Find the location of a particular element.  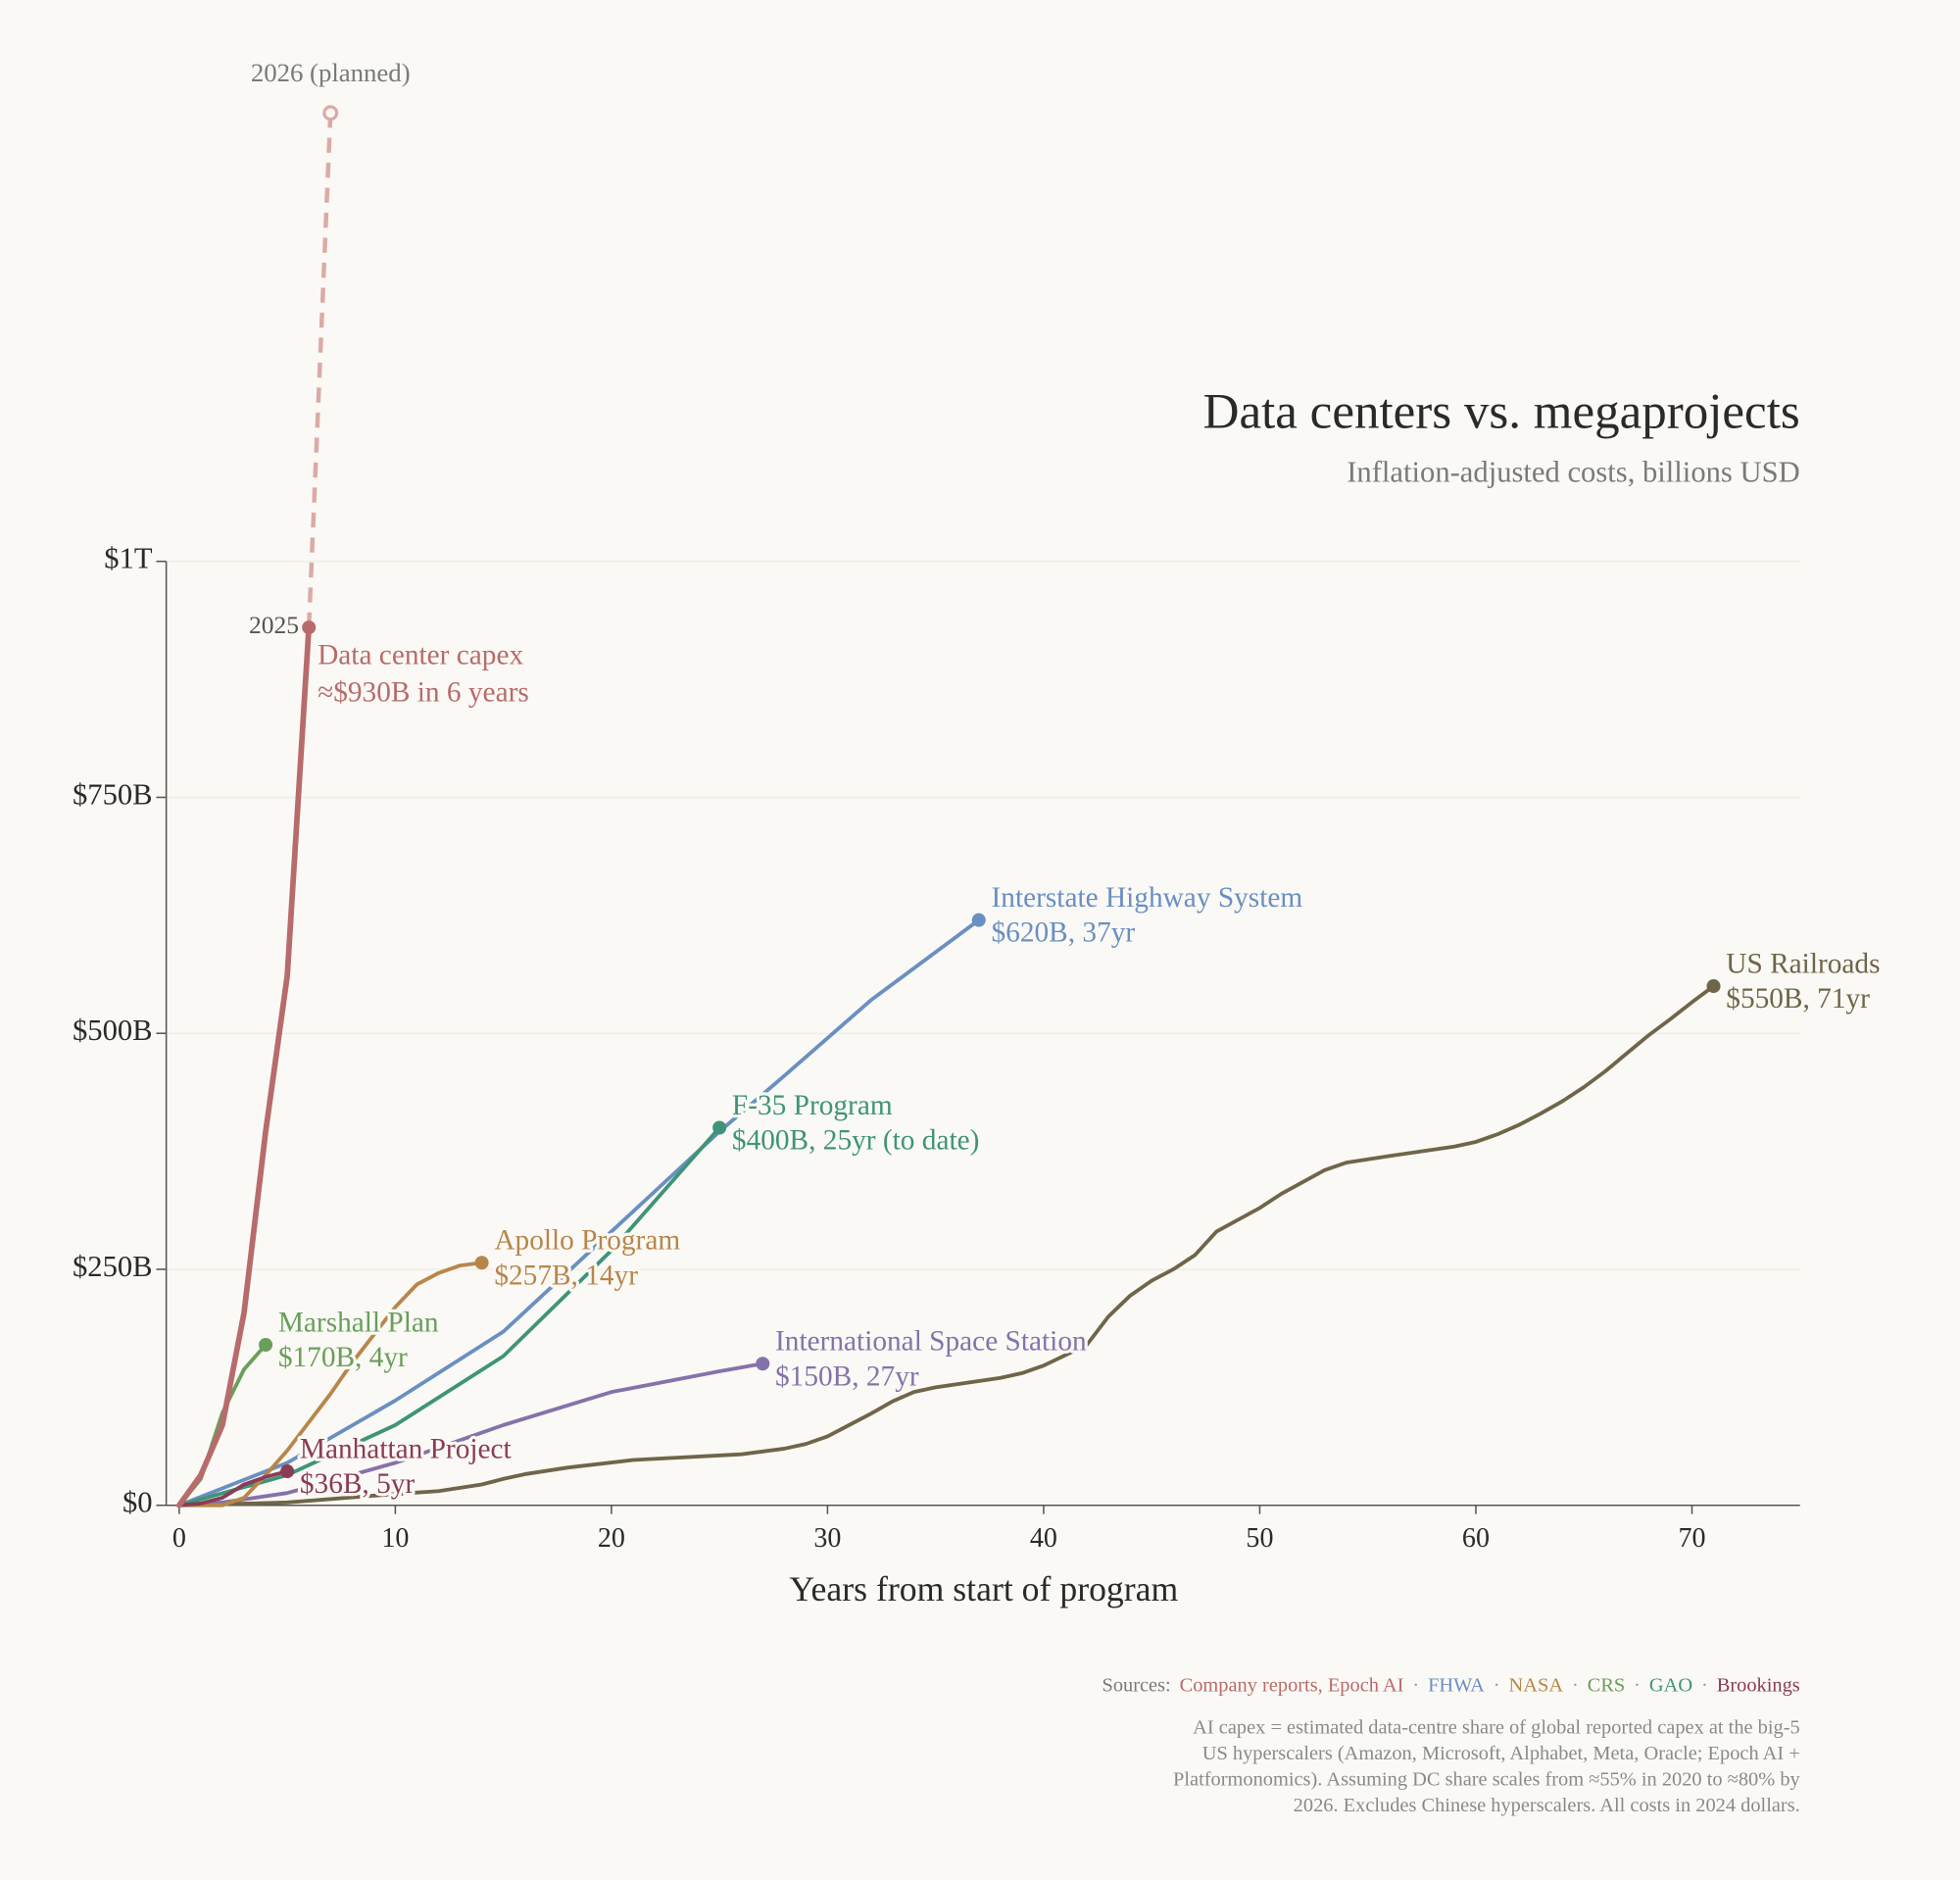

x-tick-label: 40 is located at coordinates (1043, 1538).